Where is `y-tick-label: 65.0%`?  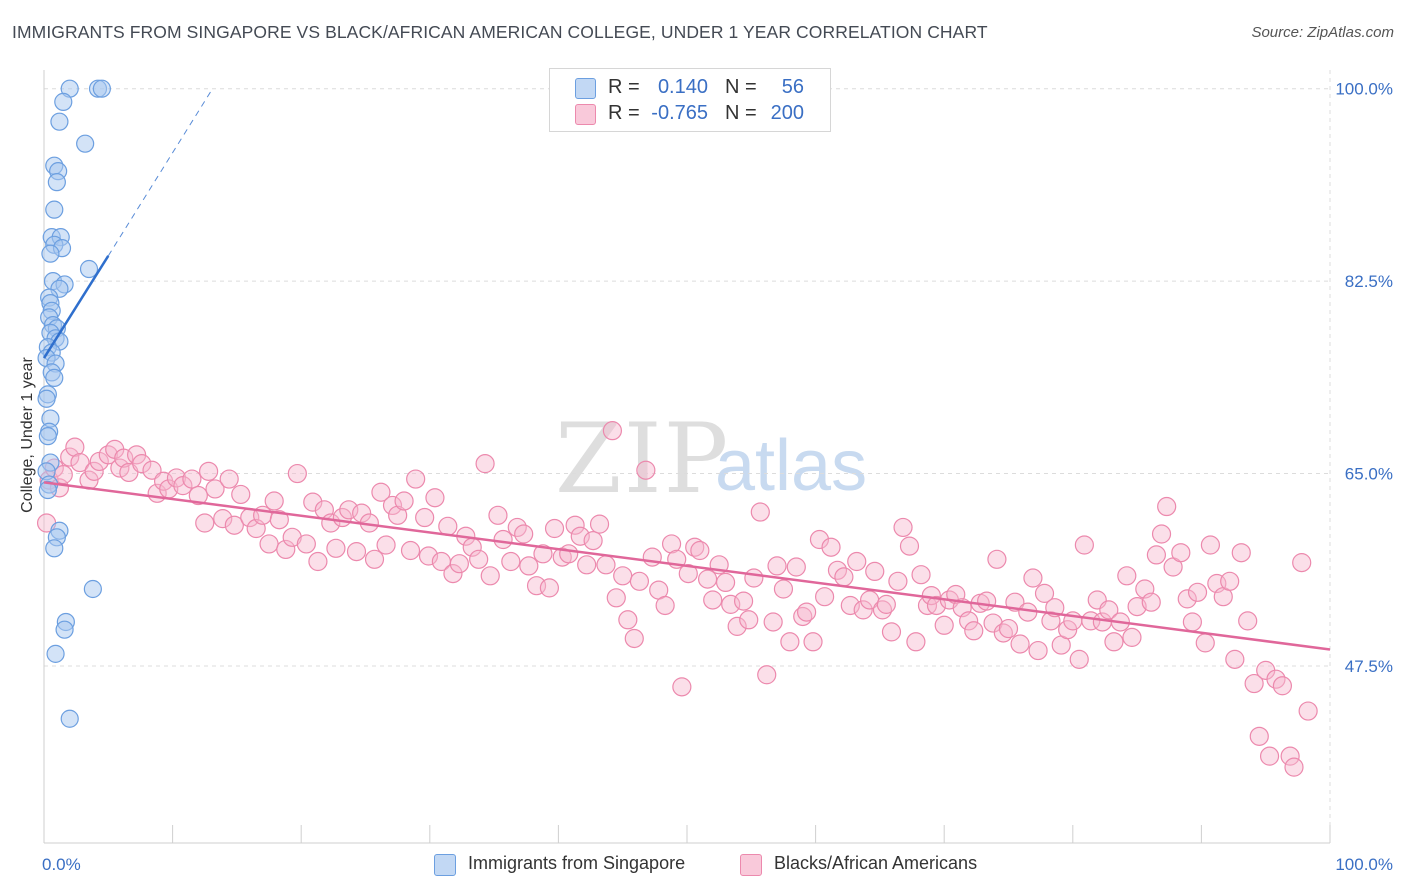 y-tick-label: 65.0% is located at coordinates (1369, 474).